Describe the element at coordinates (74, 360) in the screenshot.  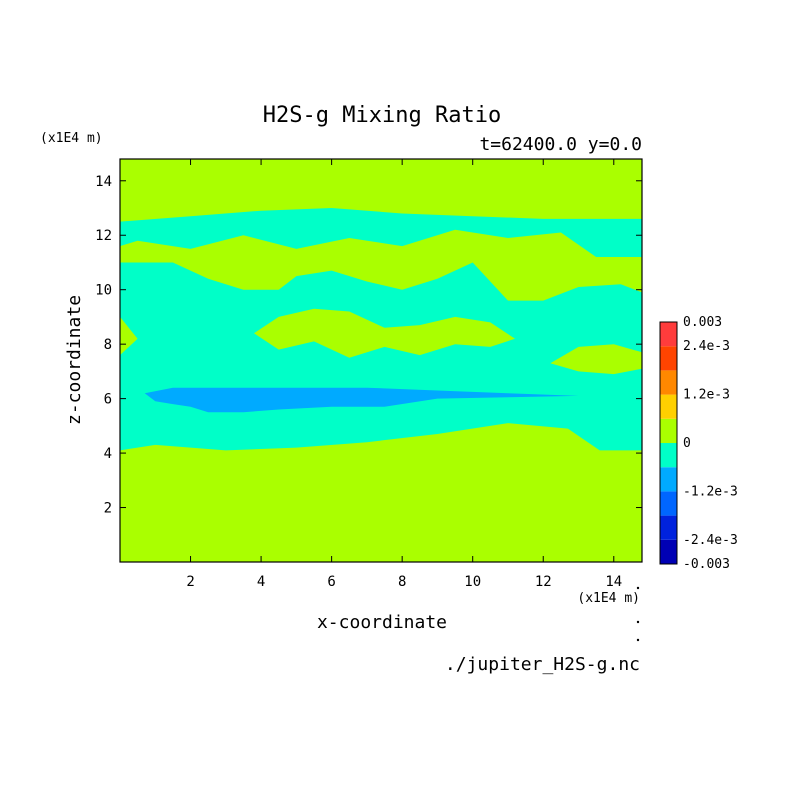
I see `y-axis-label: z-coordinate` at that location.